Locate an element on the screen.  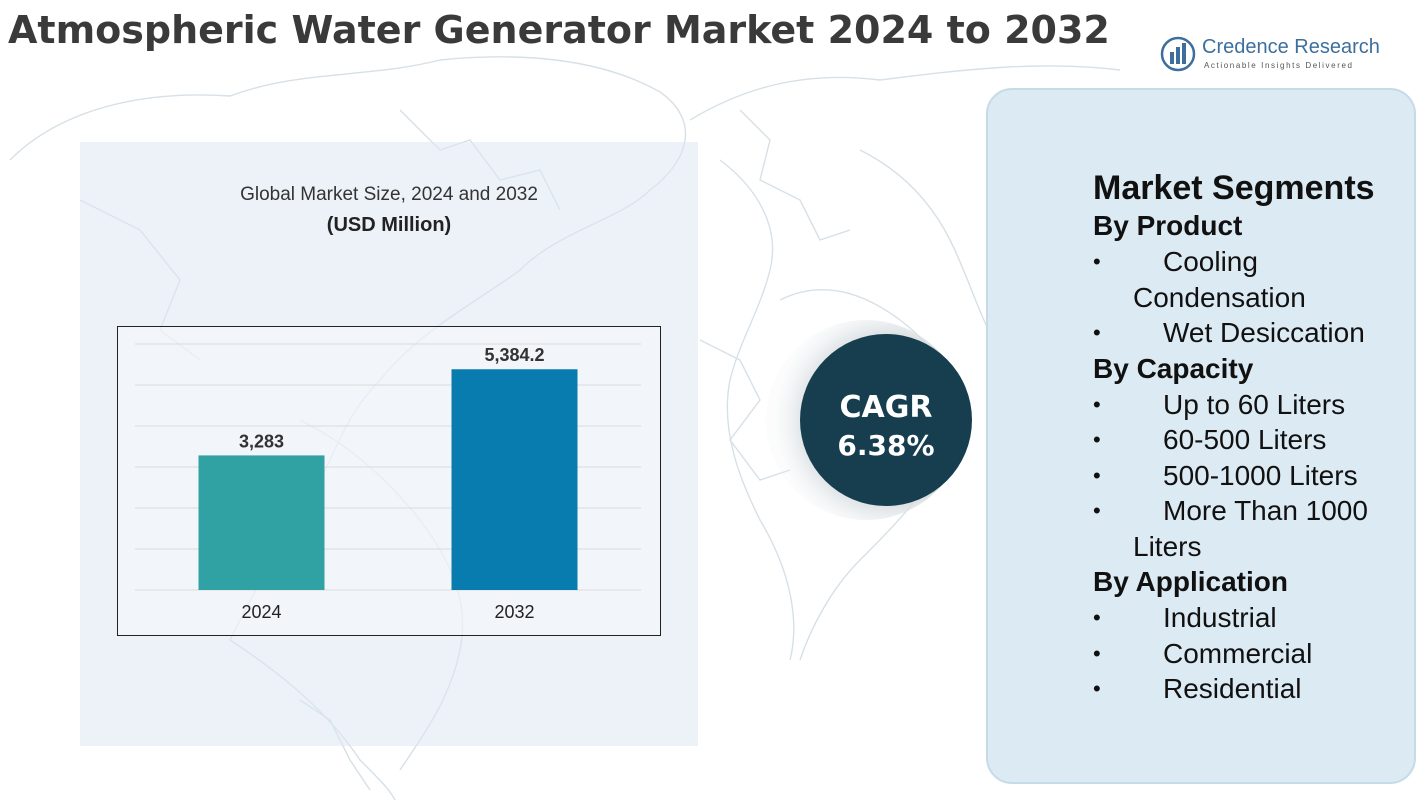
x-tick-label-2024: 2024 is located at coordinates (261, 612).